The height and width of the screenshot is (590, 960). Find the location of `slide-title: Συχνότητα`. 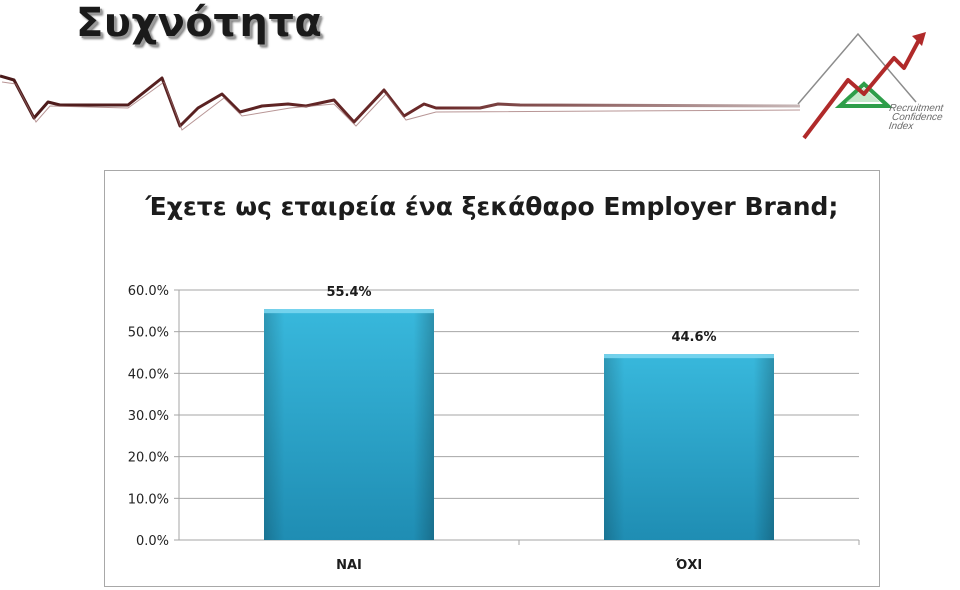

slide-title: Συχνότητα is located at coordinates (199, 23).